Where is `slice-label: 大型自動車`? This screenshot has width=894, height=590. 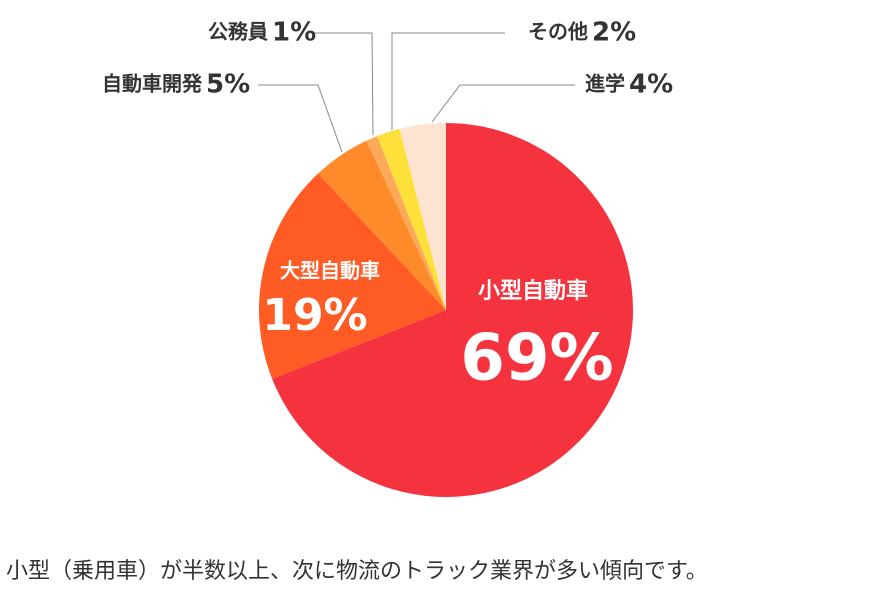
slice-label: 大型自動車 is located at coordinates (330, 271).